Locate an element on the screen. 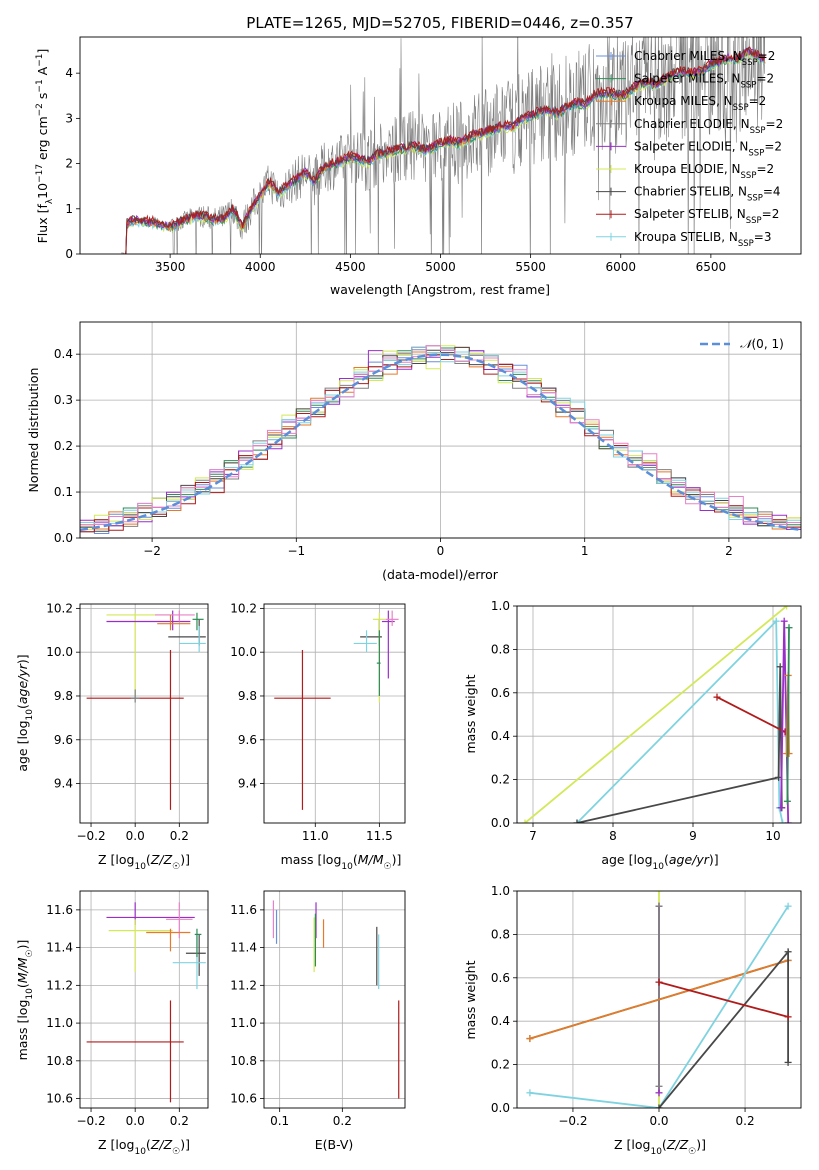 The image size is (819, 1170). legend-label: Kroupa ELODIE, NSSP=2 is located at coordinates (704, 171).